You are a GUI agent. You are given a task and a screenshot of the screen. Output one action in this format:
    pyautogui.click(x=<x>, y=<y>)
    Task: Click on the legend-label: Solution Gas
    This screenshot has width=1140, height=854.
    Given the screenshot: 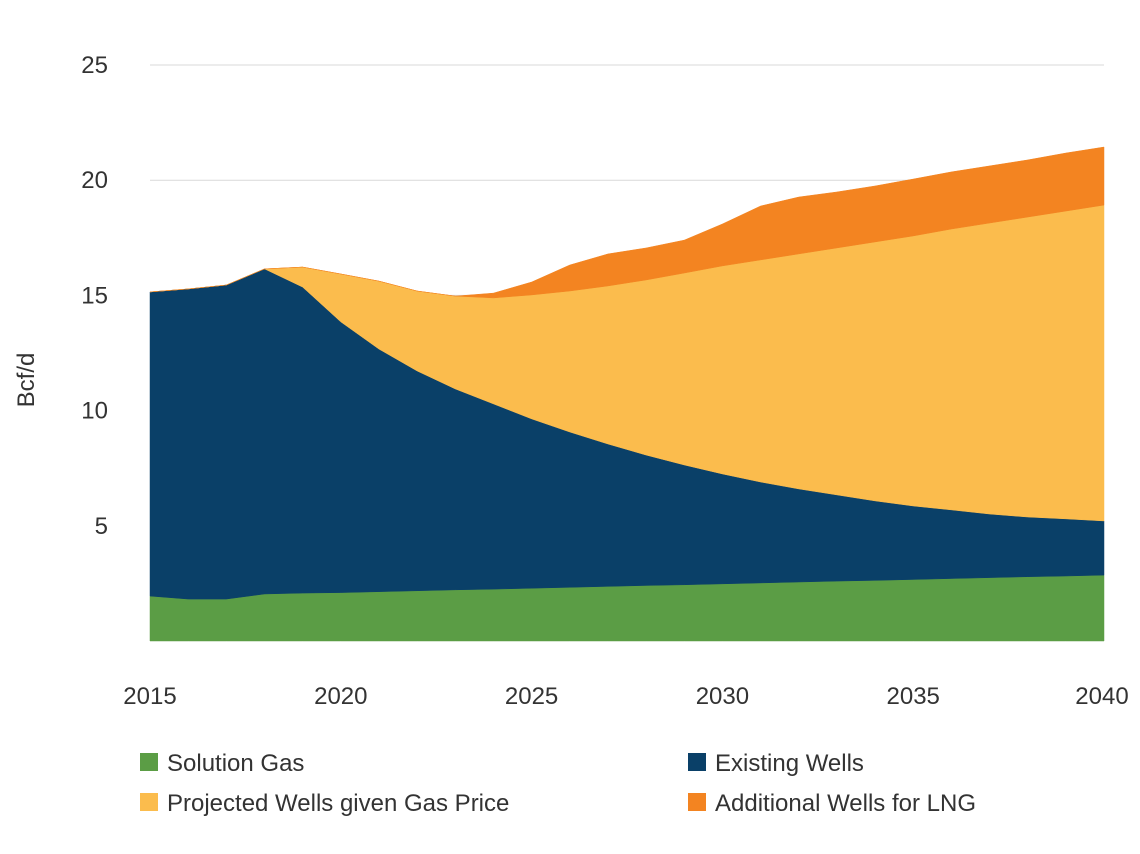 What is the action you would take?
    pyautogui.click(x=235, y=763)
    